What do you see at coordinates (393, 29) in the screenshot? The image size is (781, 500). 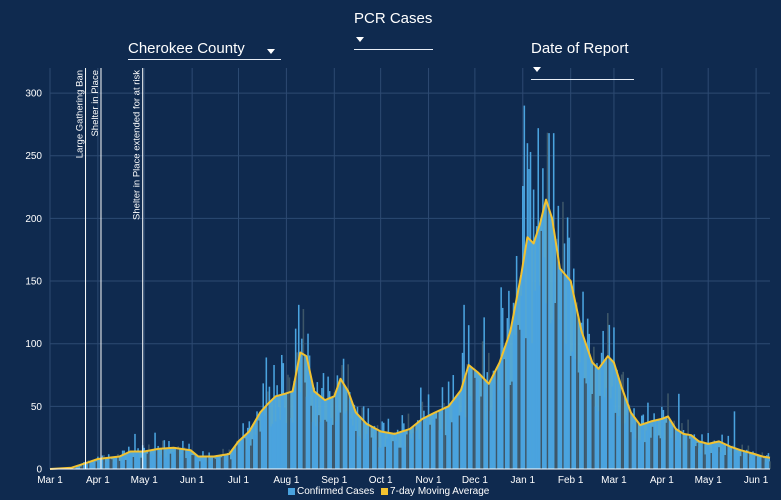 I see `metric-dropdown: PCR Cases` at bounding box center [393, 29].